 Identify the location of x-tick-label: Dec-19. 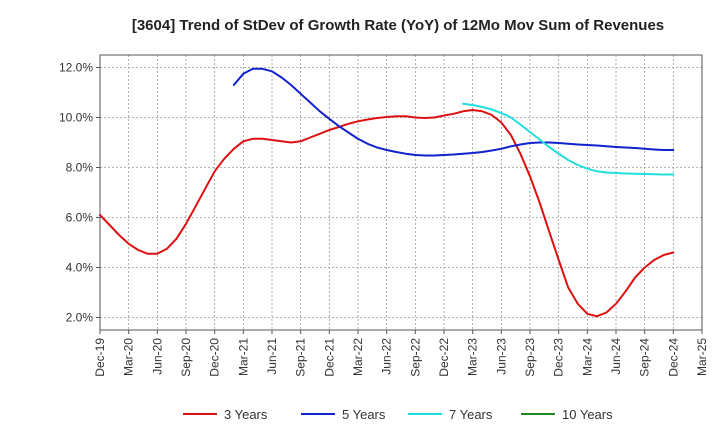
(100, 357).